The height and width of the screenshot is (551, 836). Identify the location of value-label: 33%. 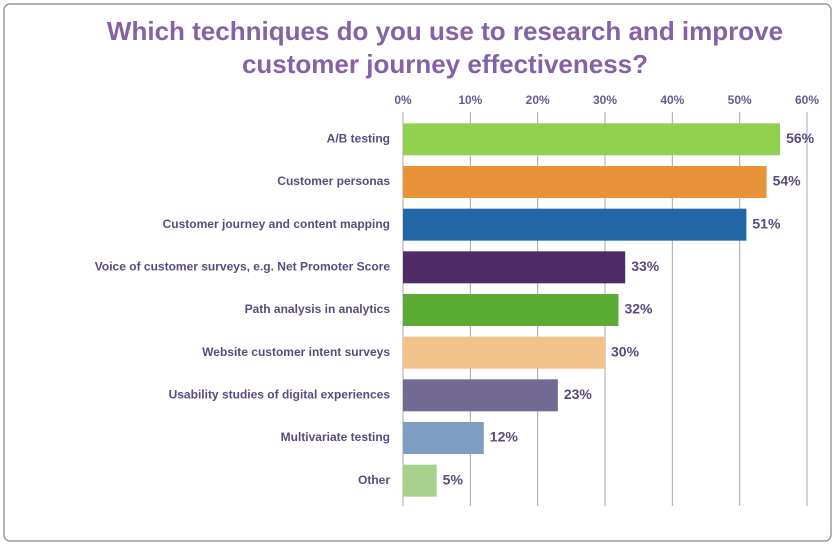
(645, 266).